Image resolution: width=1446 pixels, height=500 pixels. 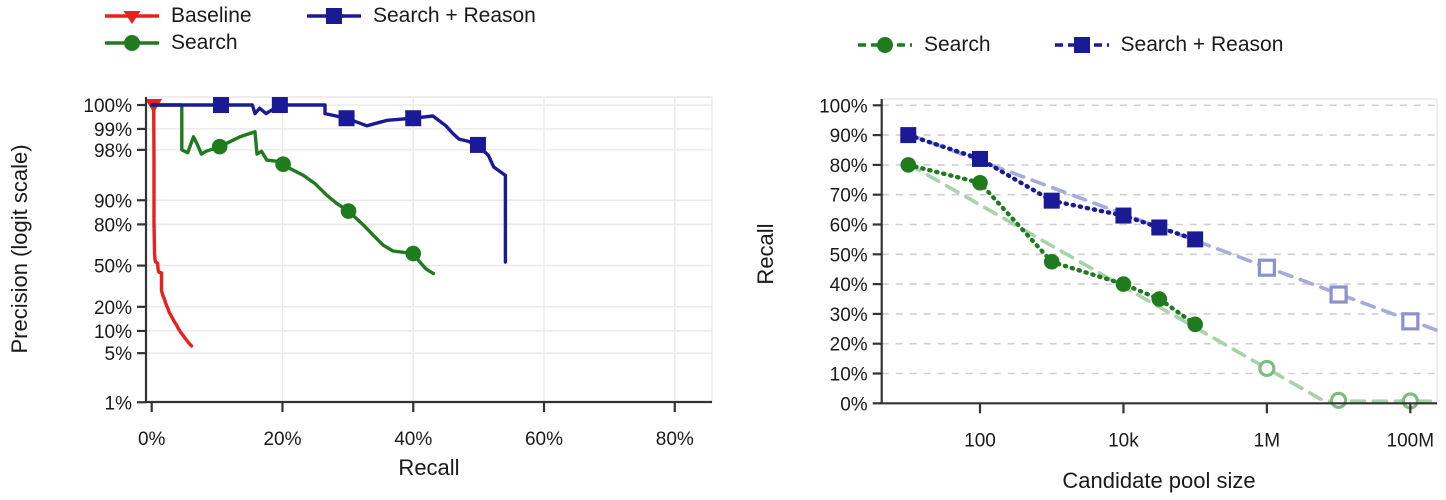 I want to click on legend-label-search-right: Search, so click(x=957, y=44).